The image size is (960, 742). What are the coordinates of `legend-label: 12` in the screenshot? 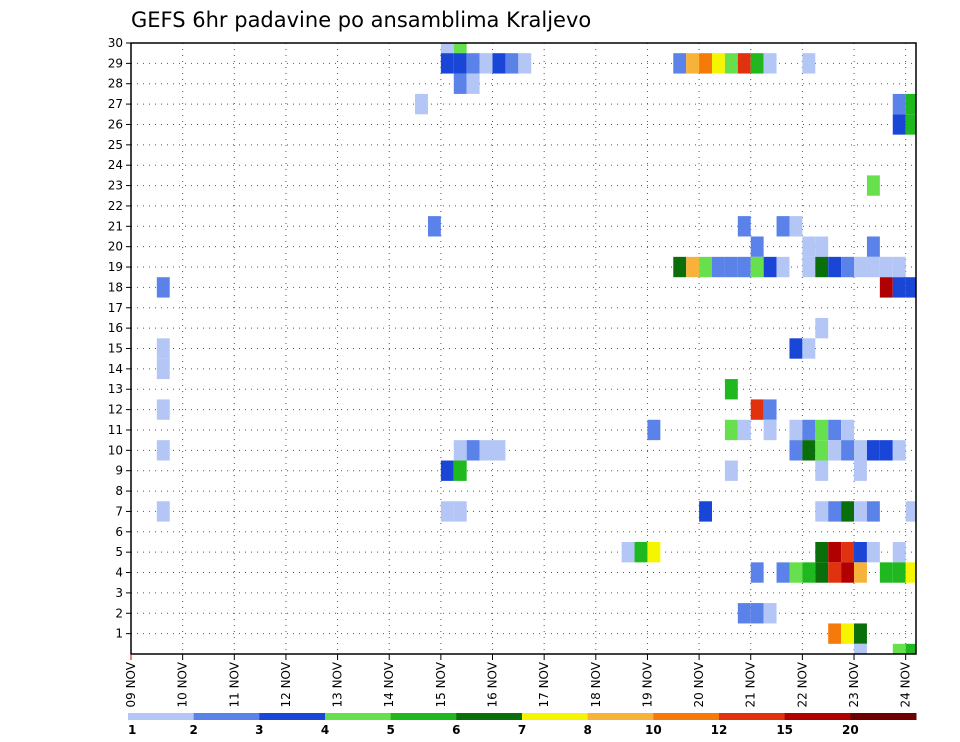 It's located at (719, 730).